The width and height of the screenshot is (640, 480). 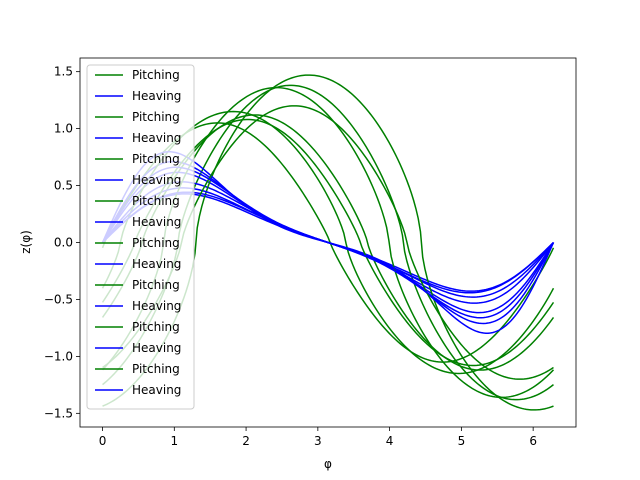 I want to click on x-tick-label: 1, so click(x=174, y=441).